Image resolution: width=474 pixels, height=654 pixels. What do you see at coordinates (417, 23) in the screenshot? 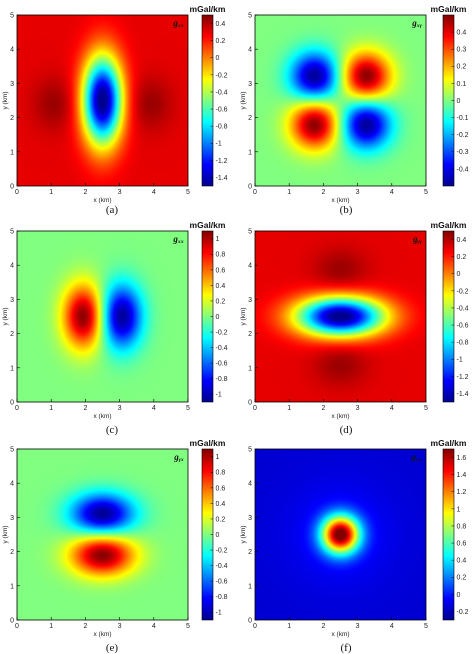
I see `component-label: gₓᵧ` at bounding box center [417, 23].